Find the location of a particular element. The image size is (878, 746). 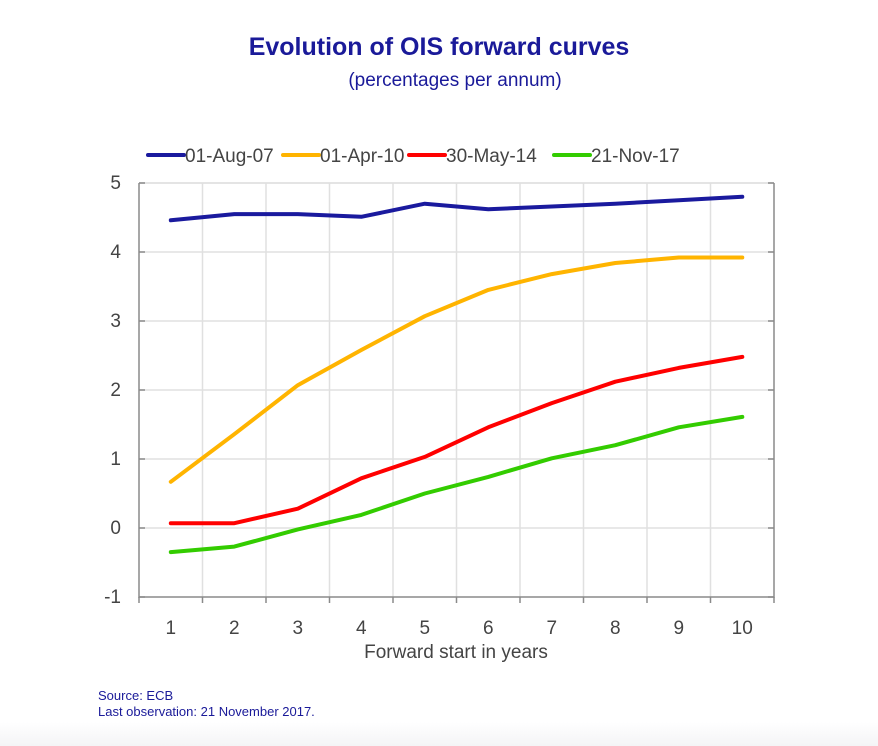

x-tick-label: 8 is located at coordinates (615, 628).